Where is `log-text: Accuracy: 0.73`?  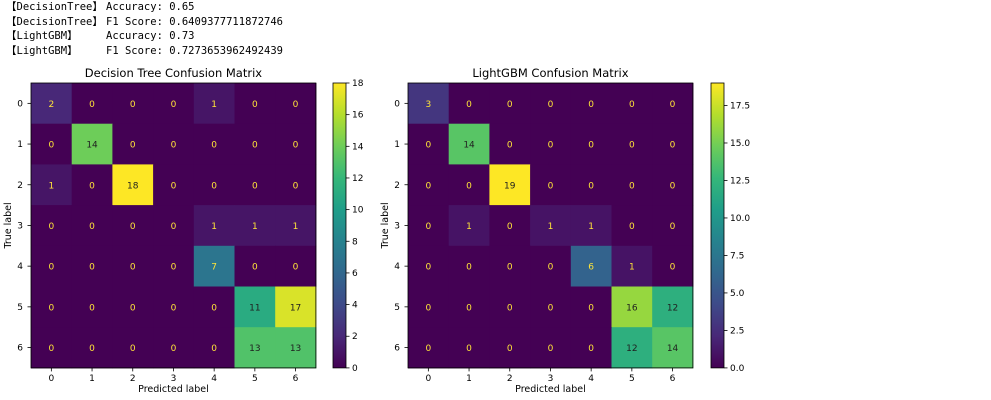 log-text: Accuracy: 0.73 is located at coordinates (150, 36).